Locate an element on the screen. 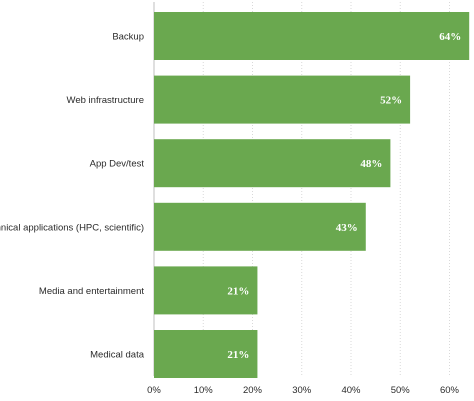  x-axis-ticks: 0% 10% 20% 30% 40% 50% 60% is located at coordinates (303, 390).